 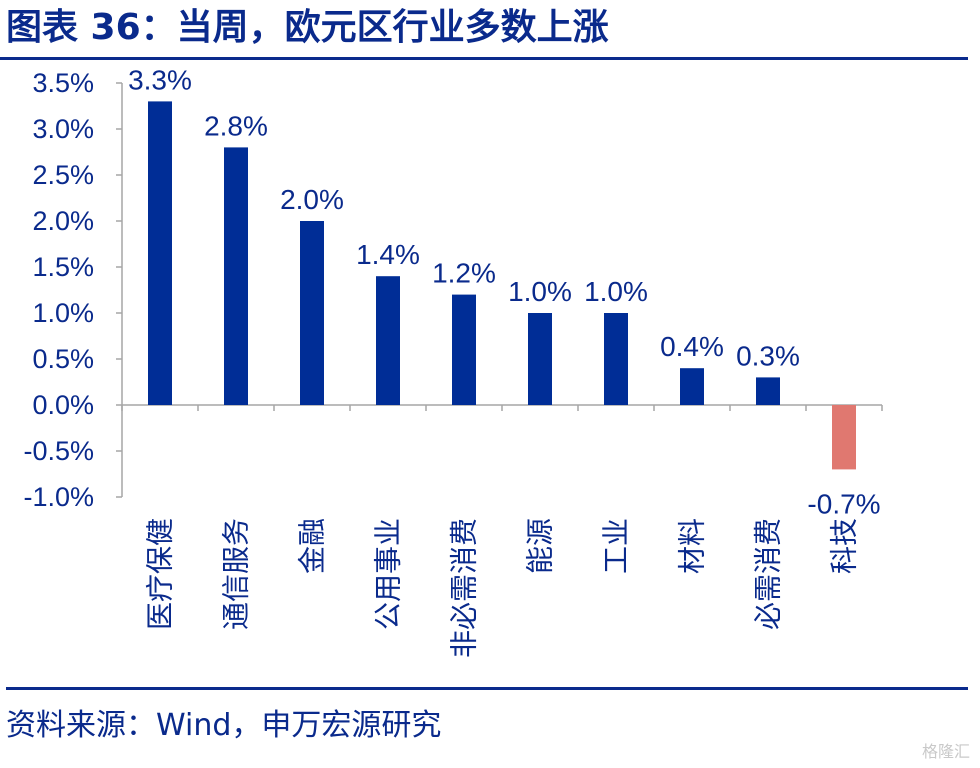 What do you see at coordinates (63, 129) in the screenshot?
I see `y-tick-label: 3.0%` at bounding box center [63, 129].